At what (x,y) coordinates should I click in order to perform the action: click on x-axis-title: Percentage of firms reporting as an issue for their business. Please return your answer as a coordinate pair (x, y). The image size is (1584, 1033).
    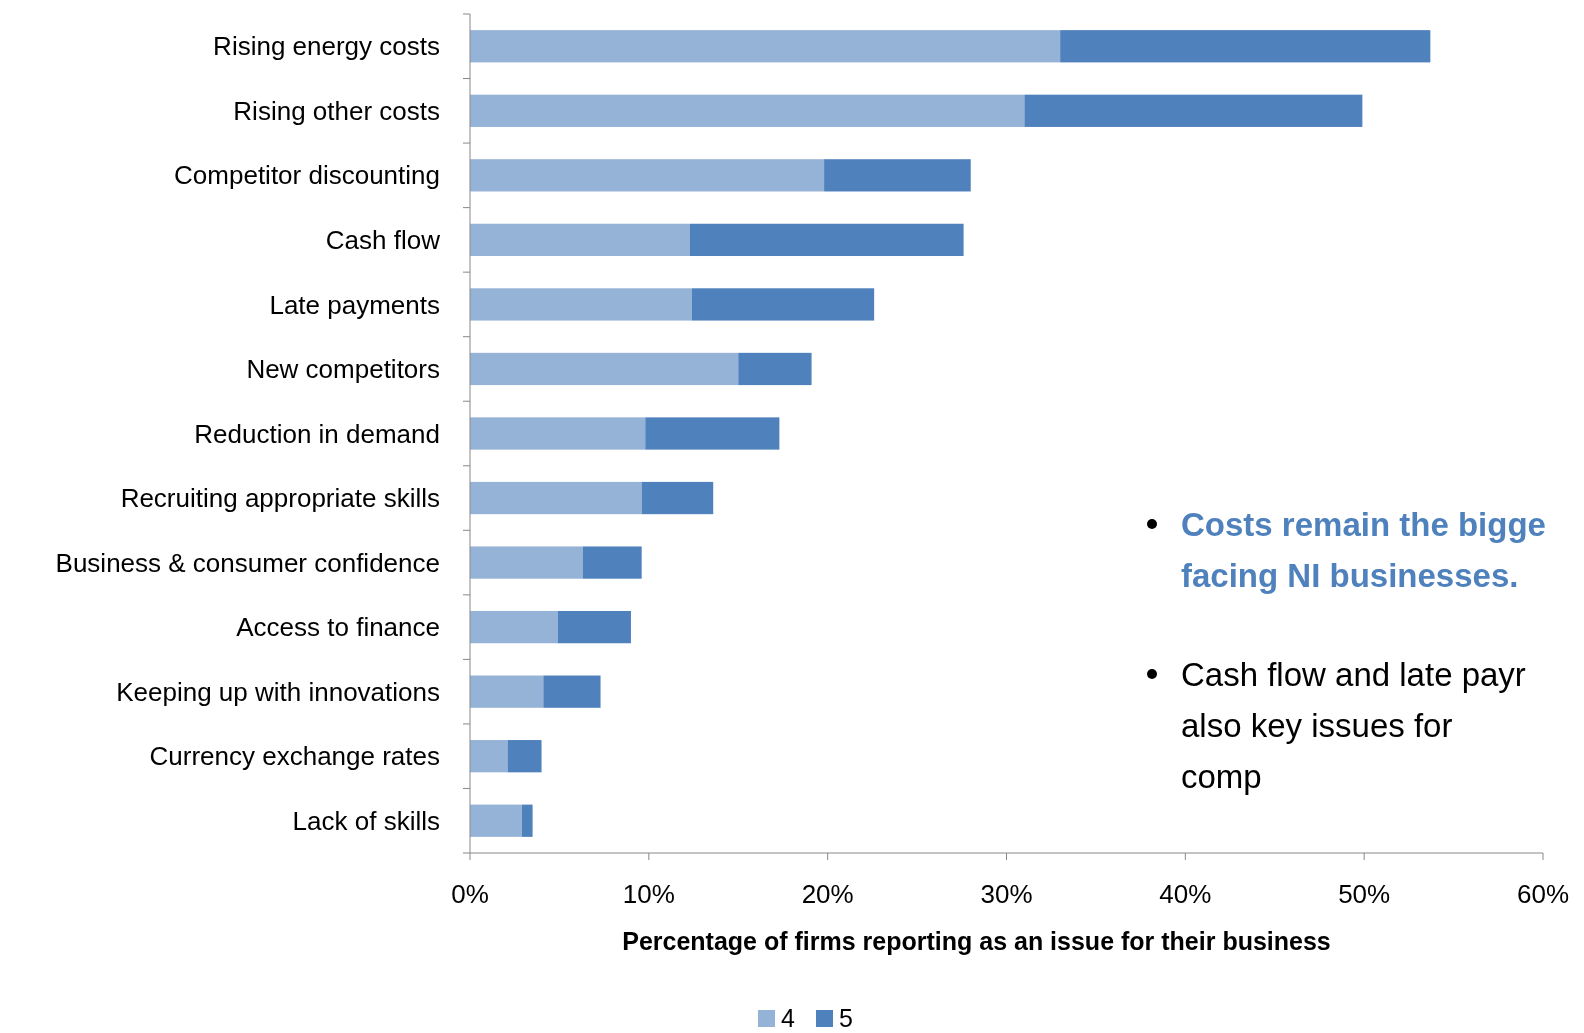
    Looking at the image, I should click on (976, 941).